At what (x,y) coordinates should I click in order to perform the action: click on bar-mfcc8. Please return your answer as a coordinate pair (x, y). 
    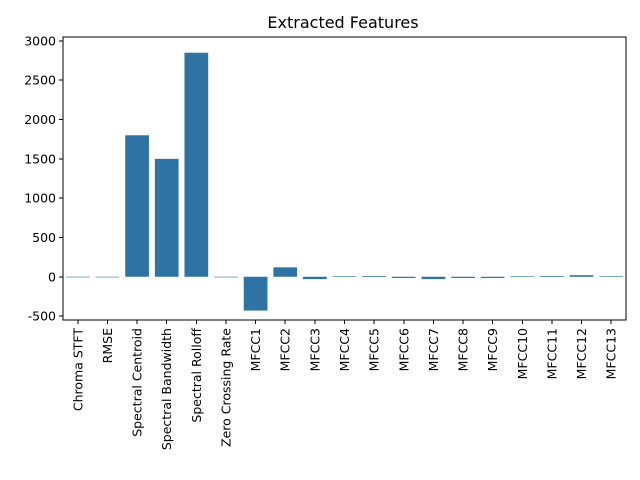
    Looking at the image, I should click on (463, 277).